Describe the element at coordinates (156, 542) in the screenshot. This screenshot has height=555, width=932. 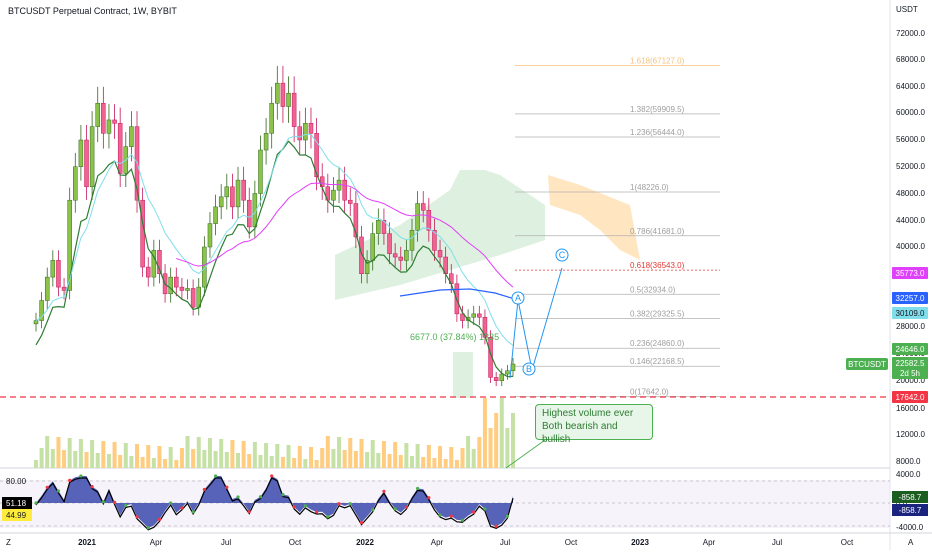
I see `x-tick-label: Apr` at that location.